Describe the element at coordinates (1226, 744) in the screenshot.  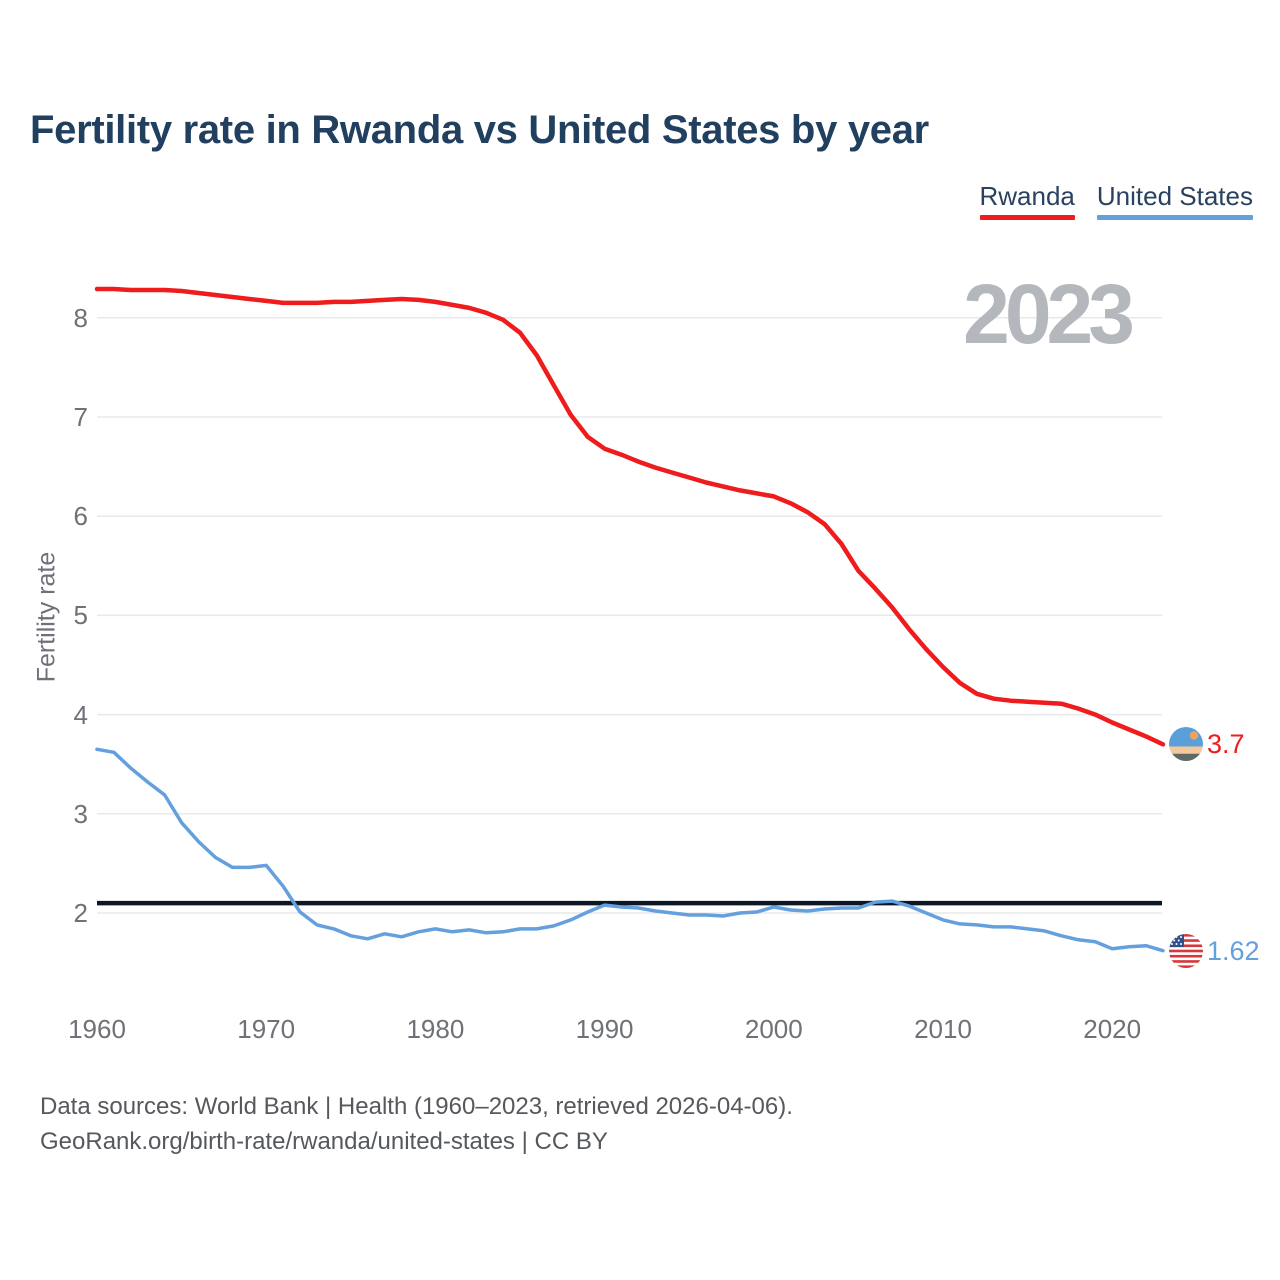
I see `rwanda-end-value: 3.7` at that location.